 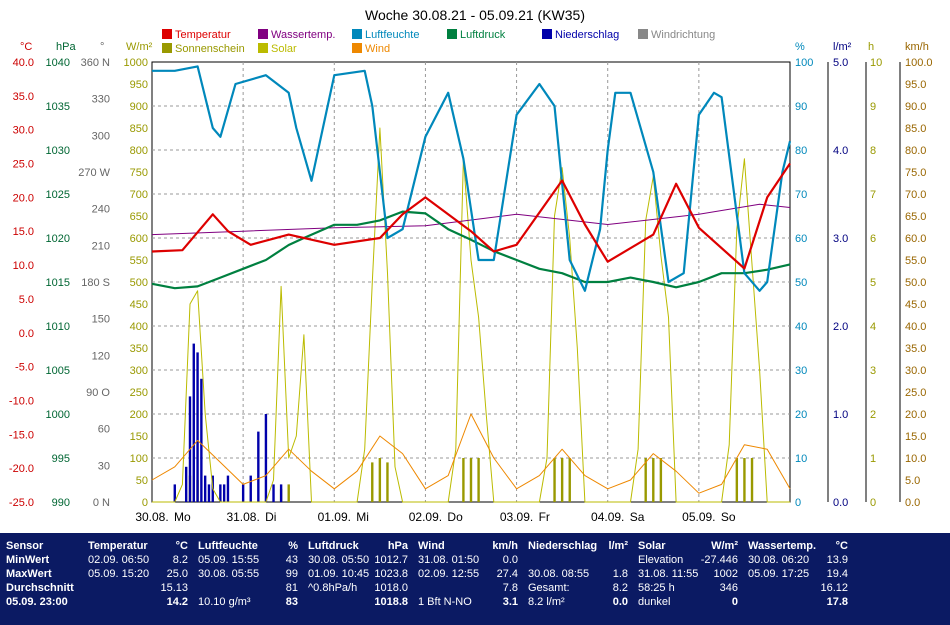 What do you see at coordinates (58, 151) in the screenshot?
I see `axis-tick-label: 1030` at bounding box center [58, 151].